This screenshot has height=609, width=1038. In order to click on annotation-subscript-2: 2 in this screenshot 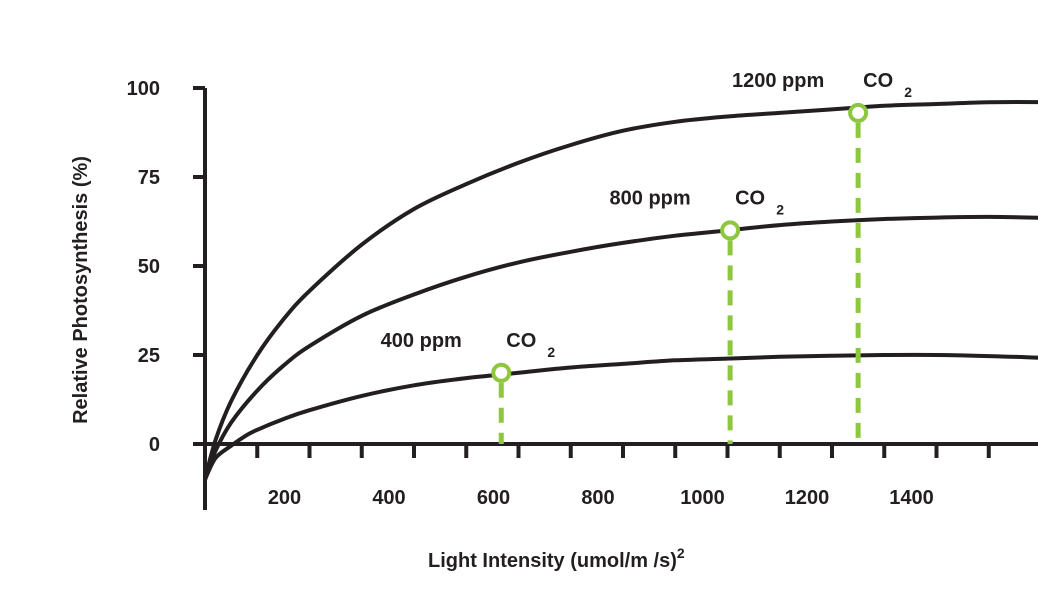, I will do `click(551, 352)`.